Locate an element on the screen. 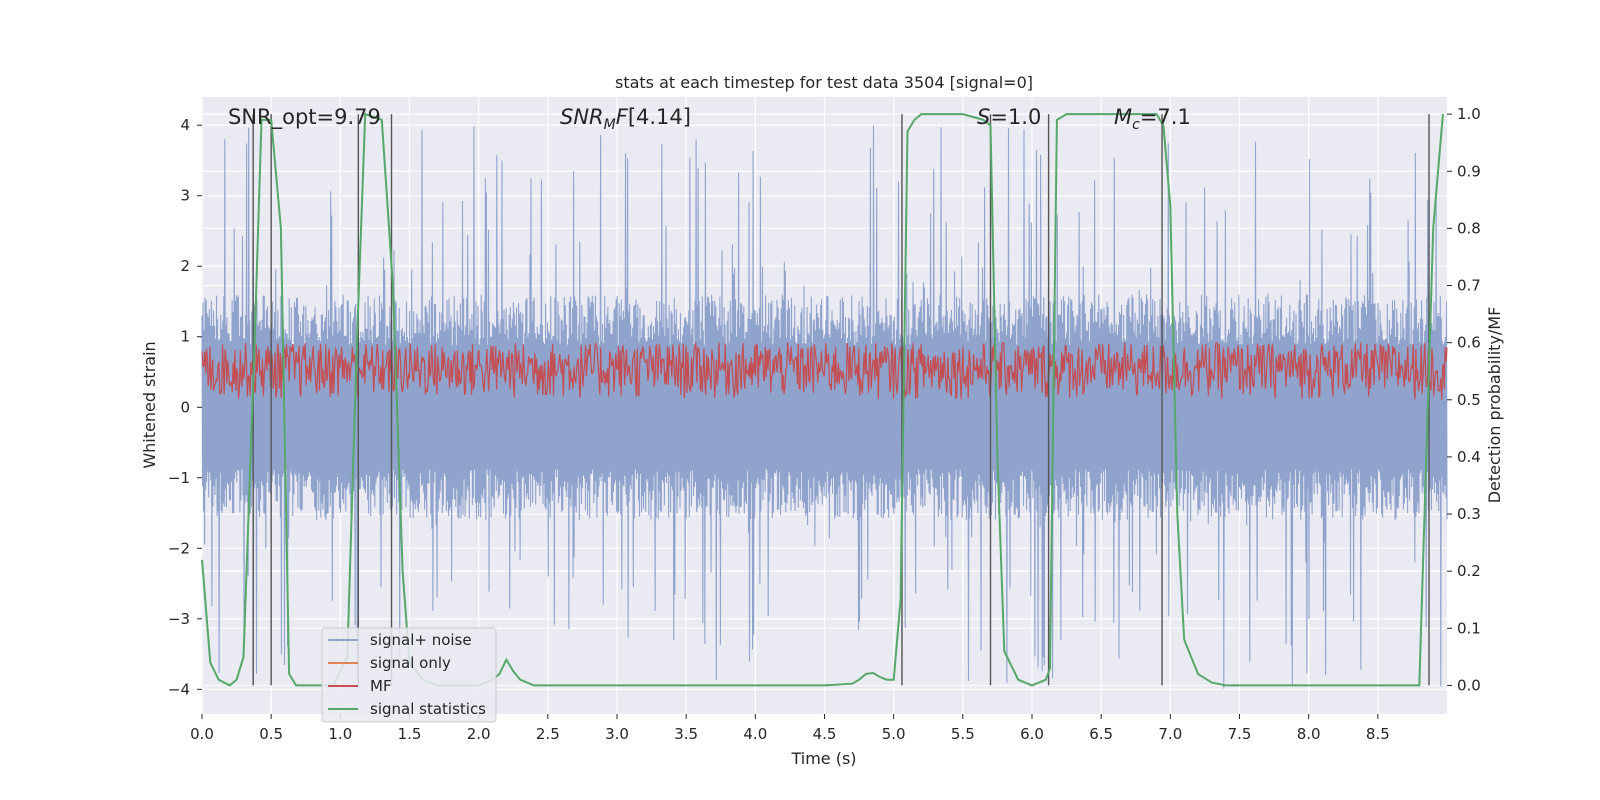 The height and width of the screenshot is (800, 1600). x-tick-label: 2.0 is located at coordinates (479, 734).